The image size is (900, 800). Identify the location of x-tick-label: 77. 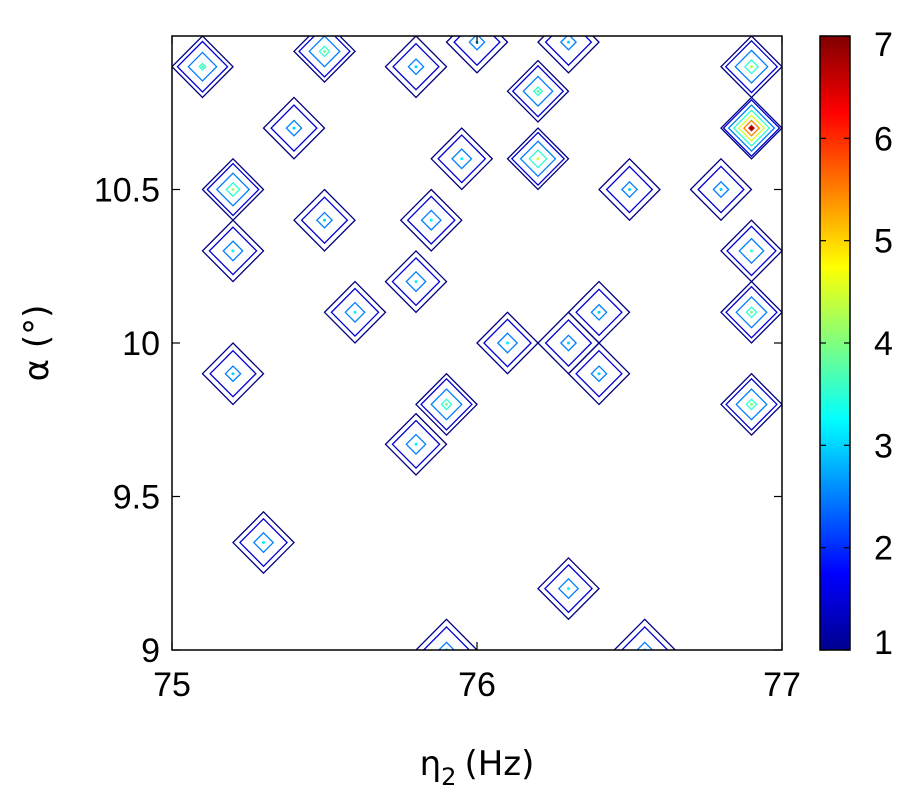
(782, 685).